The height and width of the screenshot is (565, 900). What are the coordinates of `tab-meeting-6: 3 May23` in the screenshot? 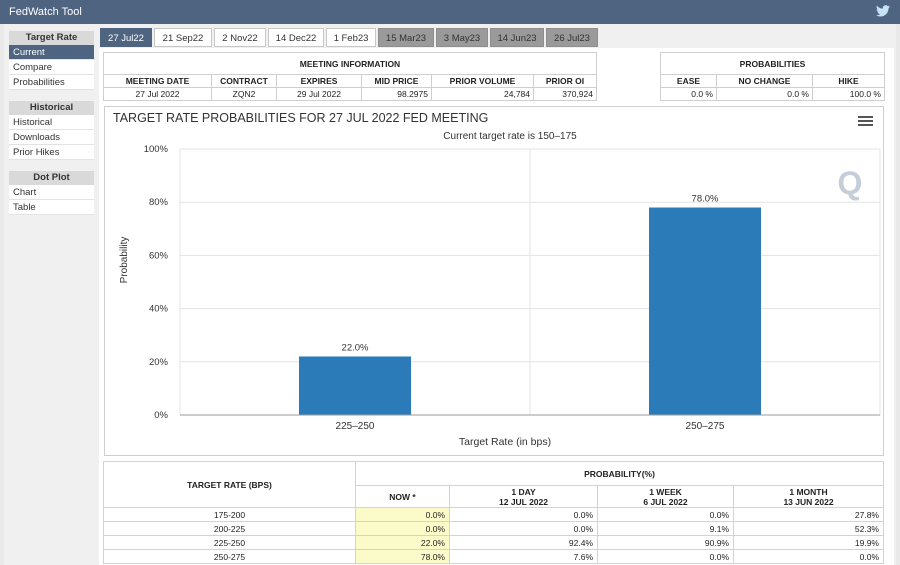 It's located at (462, 37).